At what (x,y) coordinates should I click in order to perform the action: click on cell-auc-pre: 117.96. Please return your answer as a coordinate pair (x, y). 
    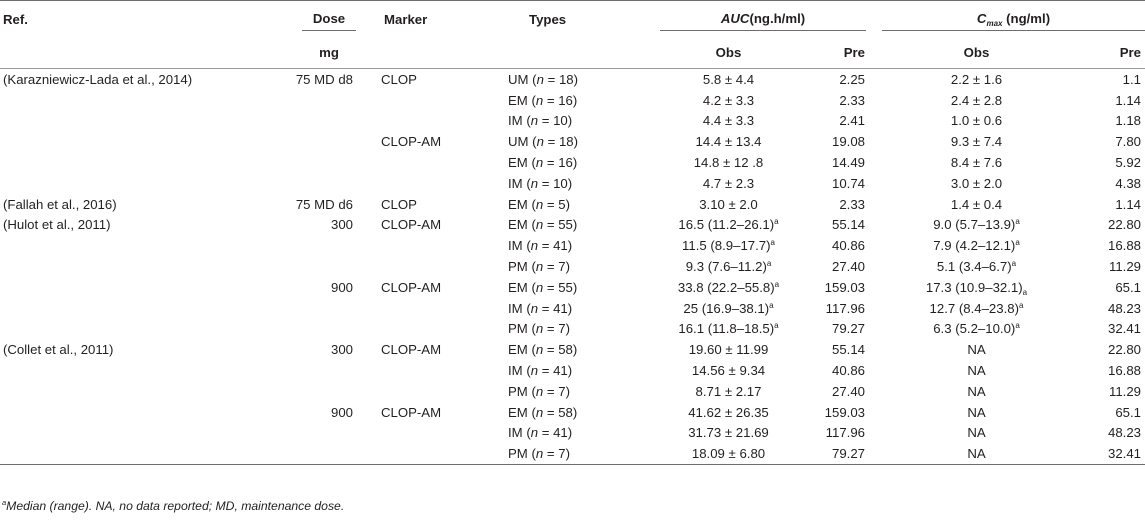
    Looking at the image, I should click on (845, 308).